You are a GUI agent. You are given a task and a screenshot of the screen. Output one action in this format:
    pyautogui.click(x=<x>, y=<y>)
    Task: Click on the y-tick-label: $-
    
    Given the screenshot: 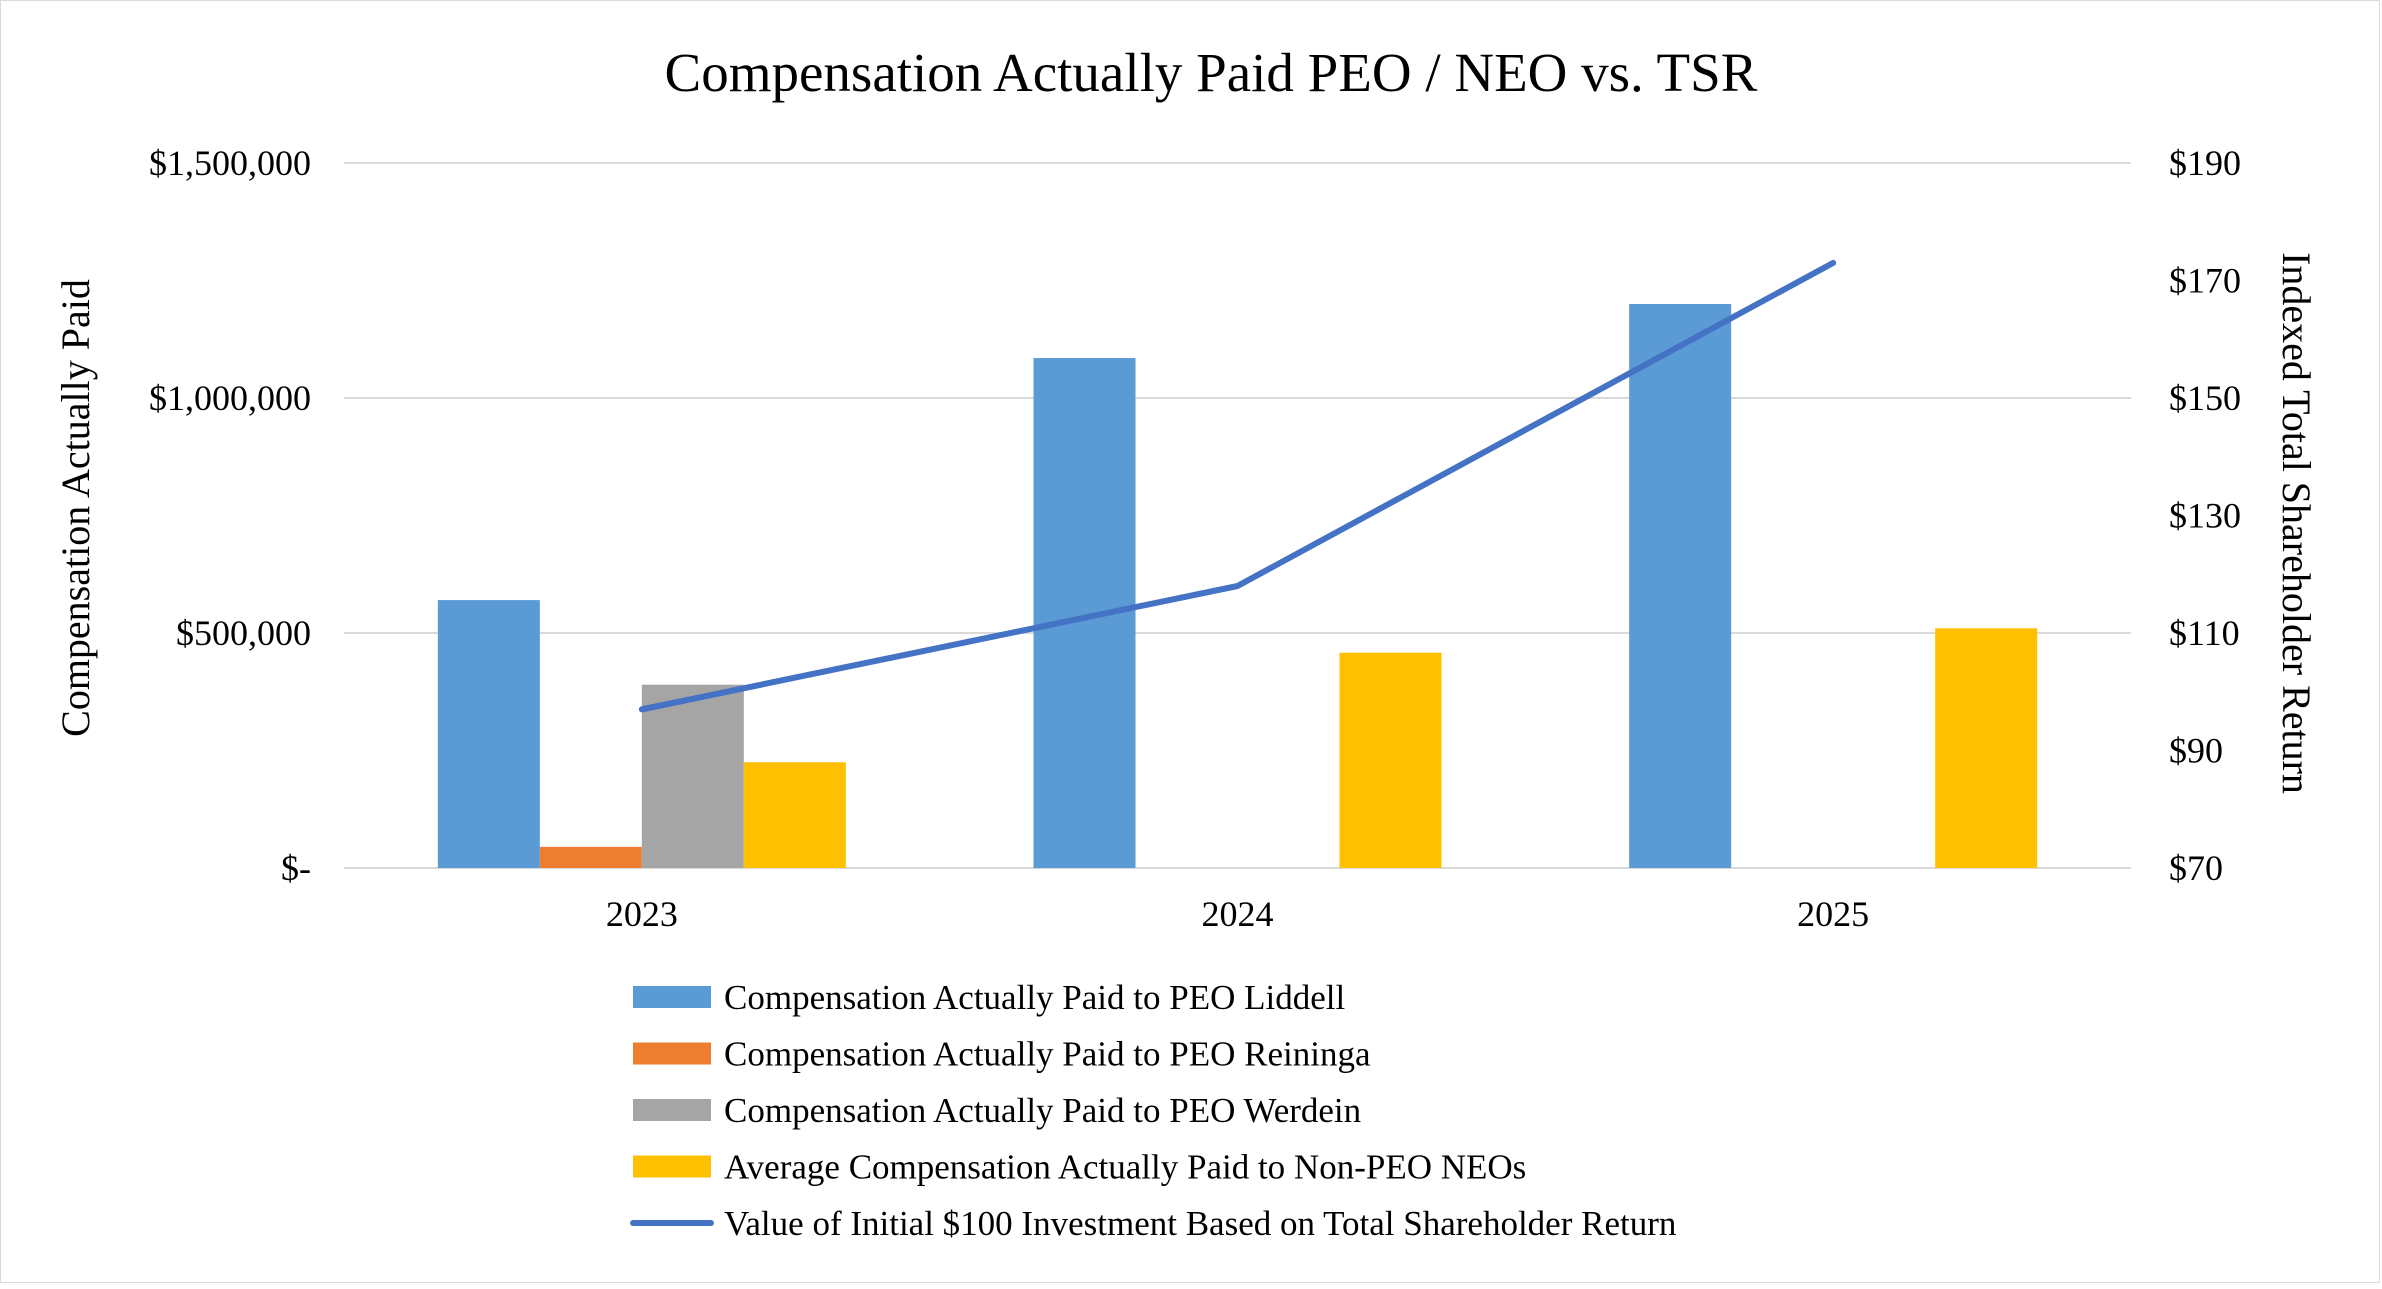 What is the action you would take?
    pyautogui.click(x=296, y=868)
    